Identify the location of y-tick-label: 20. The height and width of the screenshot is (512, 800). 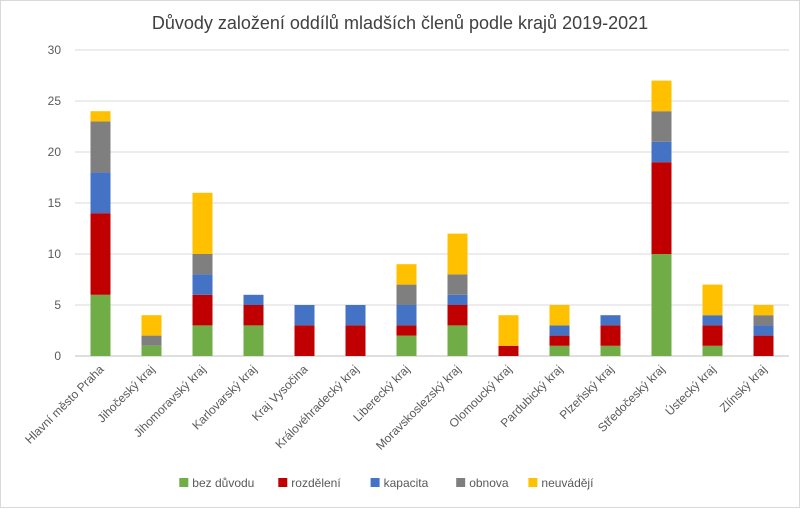
(55, 152).